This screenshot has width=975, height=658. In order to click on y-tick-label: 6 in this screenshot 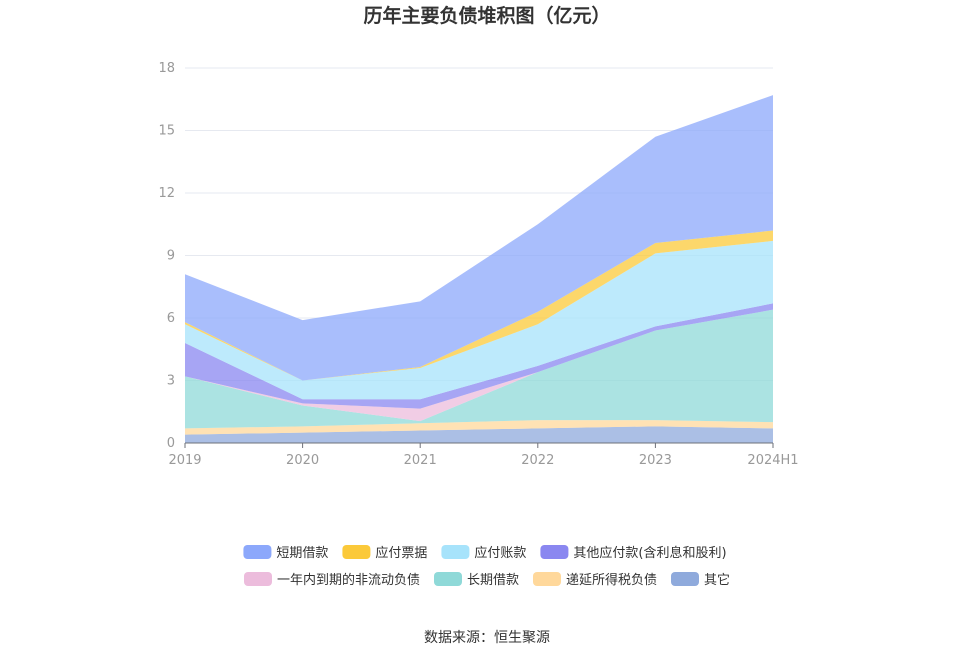, I will do `click(171, 318)`.